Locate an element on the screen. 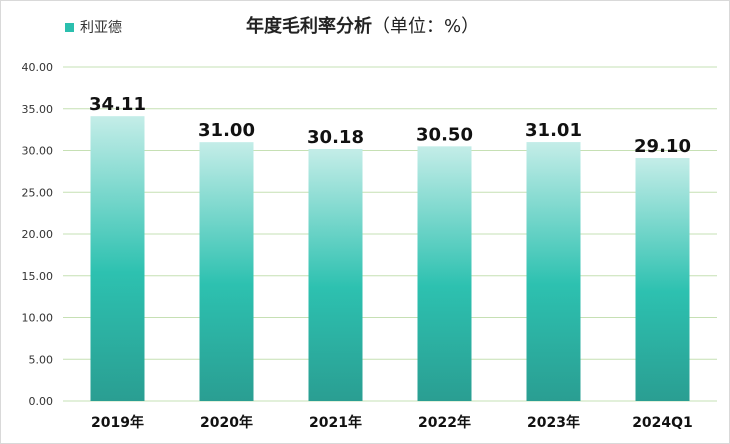 Image resolution: width=730 pixels, height=444 pixels. y-tick-label: 25.00 is located at coordinates (38, 192).